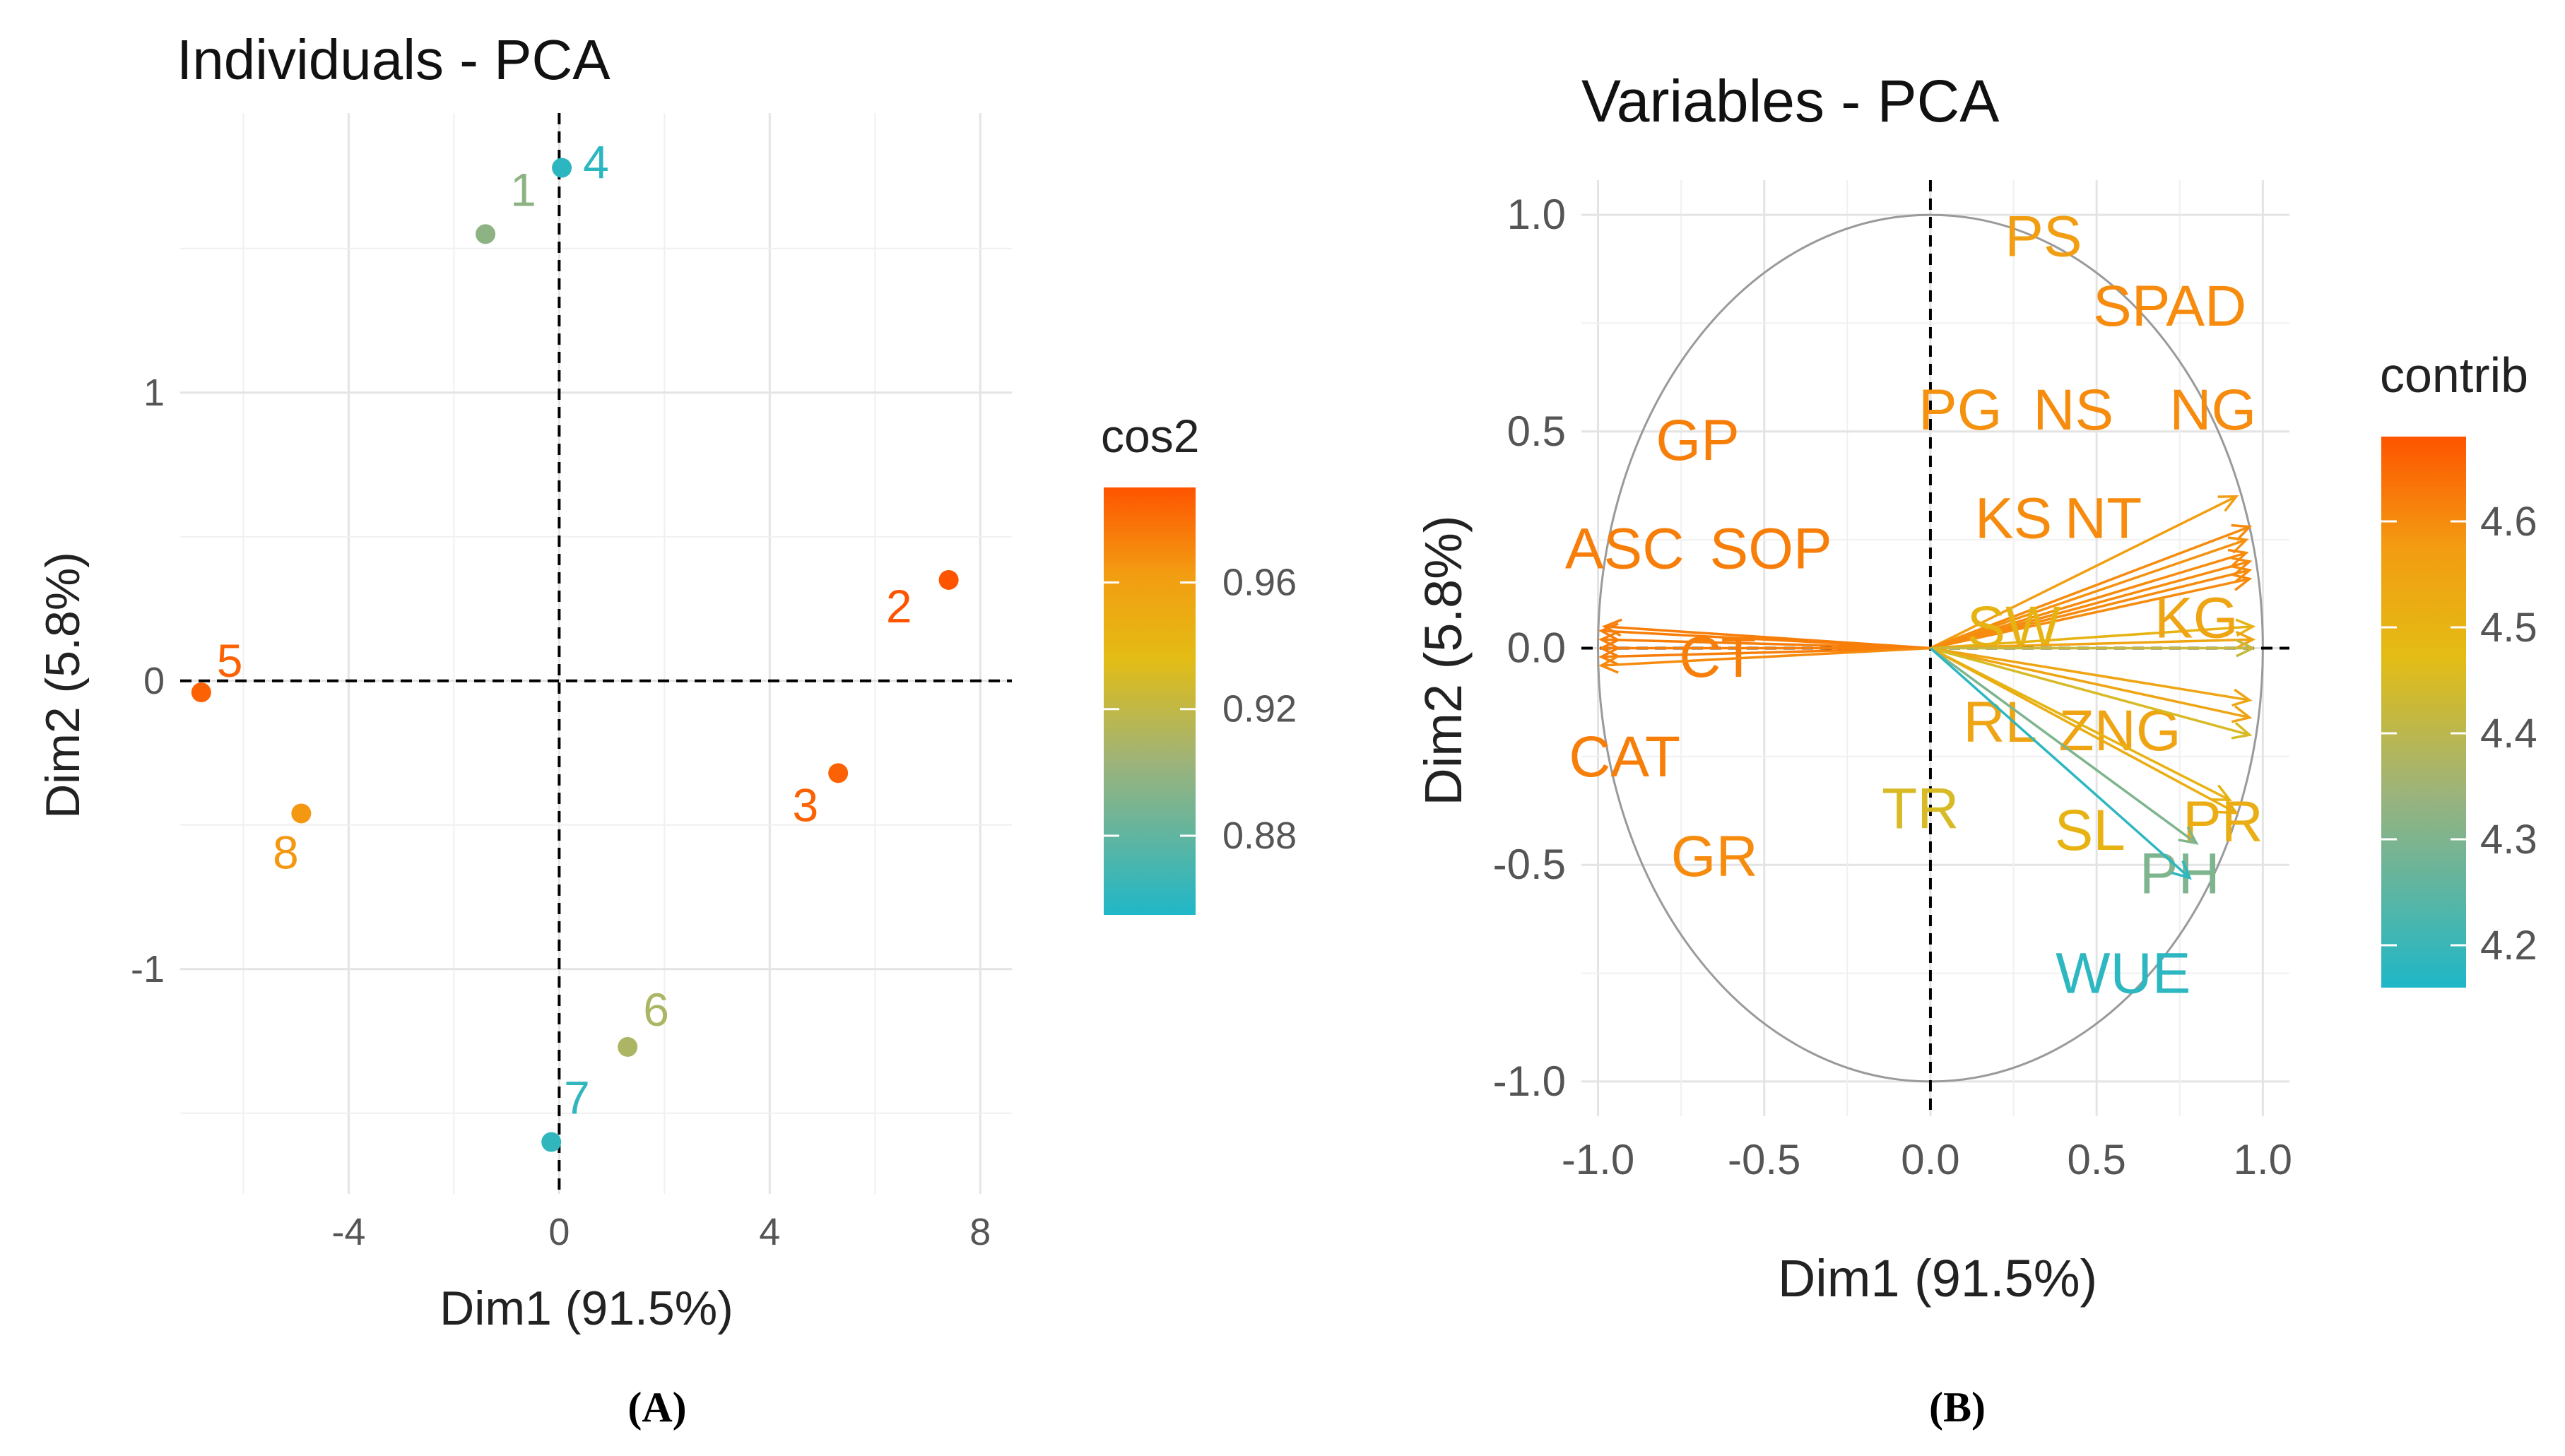 The image size is (2565, 1456). I want to click on panel-b-xtick-label: 1.0, so click(2263, 1159).